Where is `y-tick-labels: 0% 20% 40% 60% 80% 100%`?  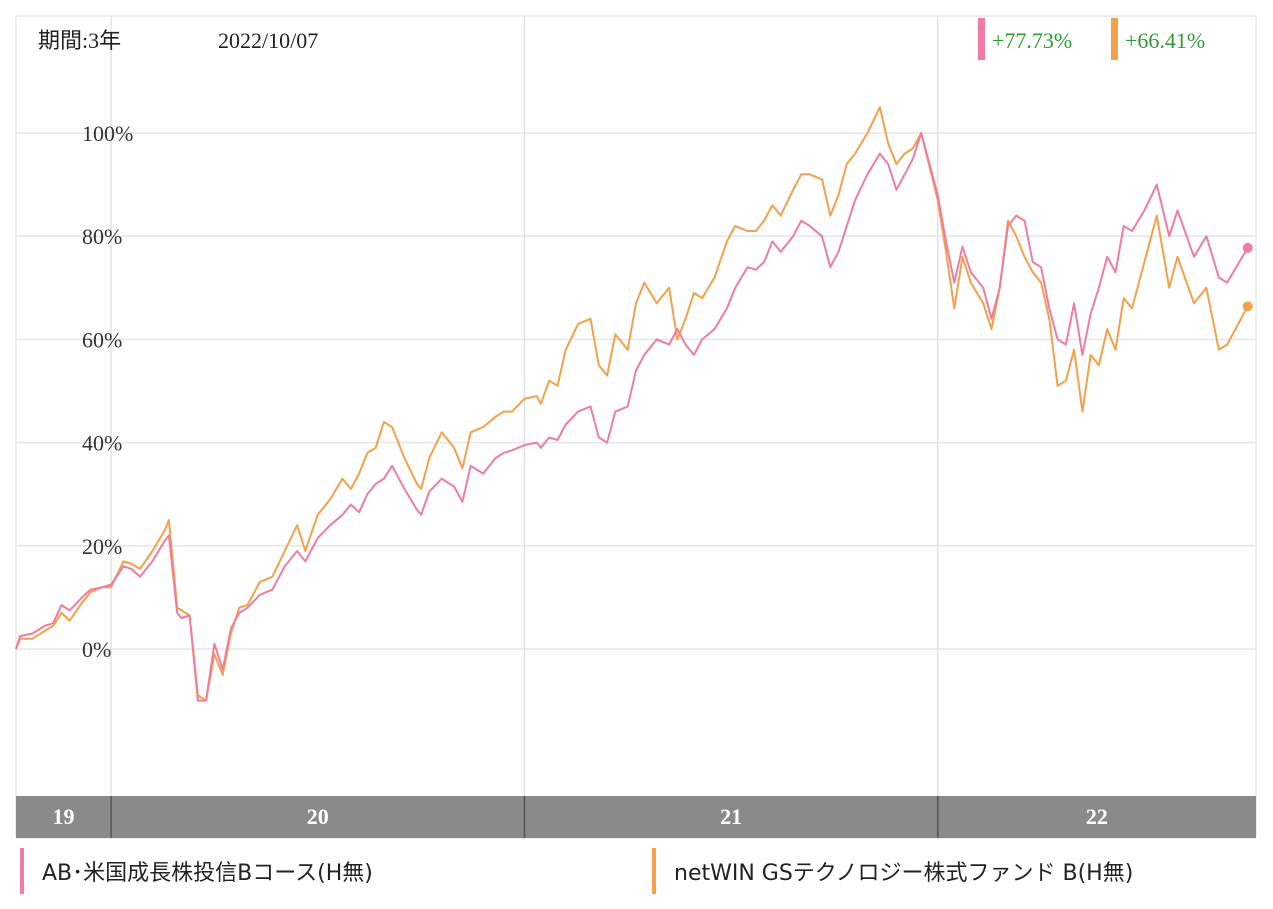
y-tick-labels: 0% 20% 40% 60% 80% 100% is located at coordinates (107, 391).